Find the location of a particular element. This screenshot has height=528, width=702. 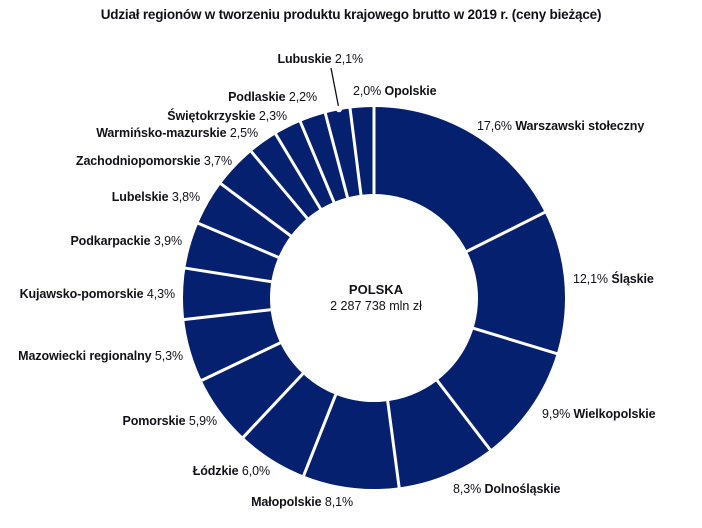

donut-center-label: POLSKA 2 287 738 mln zł is located at coordinates (376, 298).